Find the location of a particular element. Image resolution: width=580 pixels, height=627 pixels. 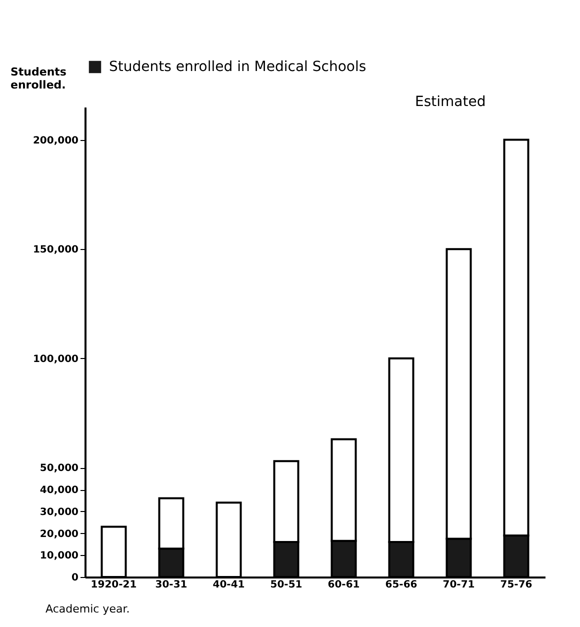

x-tick-label: 40-41 is located at coordinates (228, 585).